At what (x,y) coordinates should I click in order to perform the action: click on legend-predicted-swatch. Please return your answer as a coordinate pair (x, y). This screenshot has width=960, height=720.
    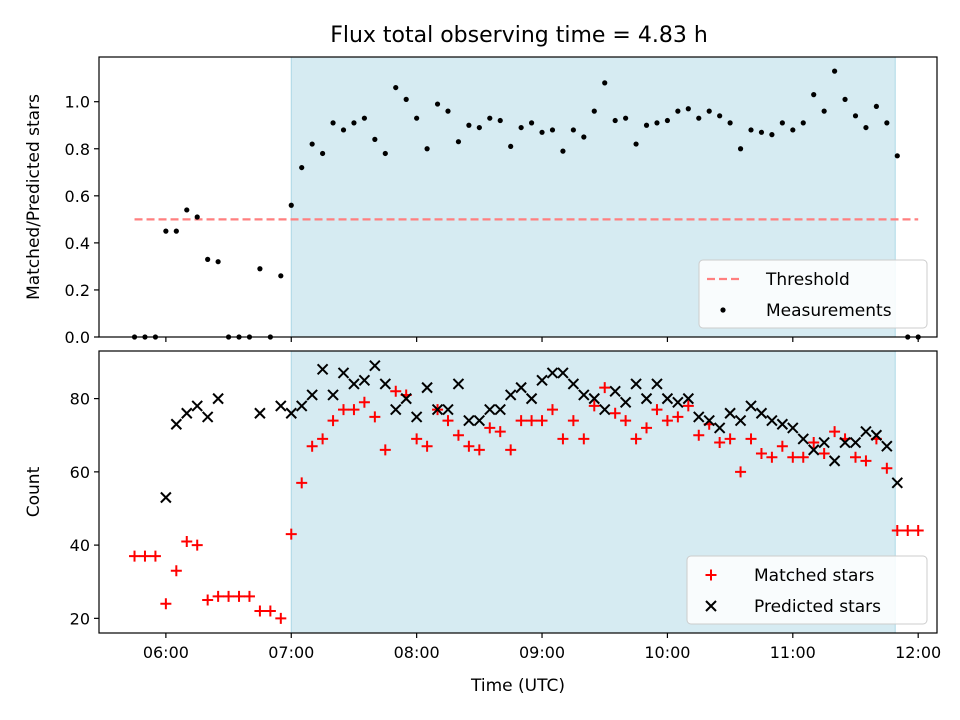
    Looking at the image, I should click on (711, 606).